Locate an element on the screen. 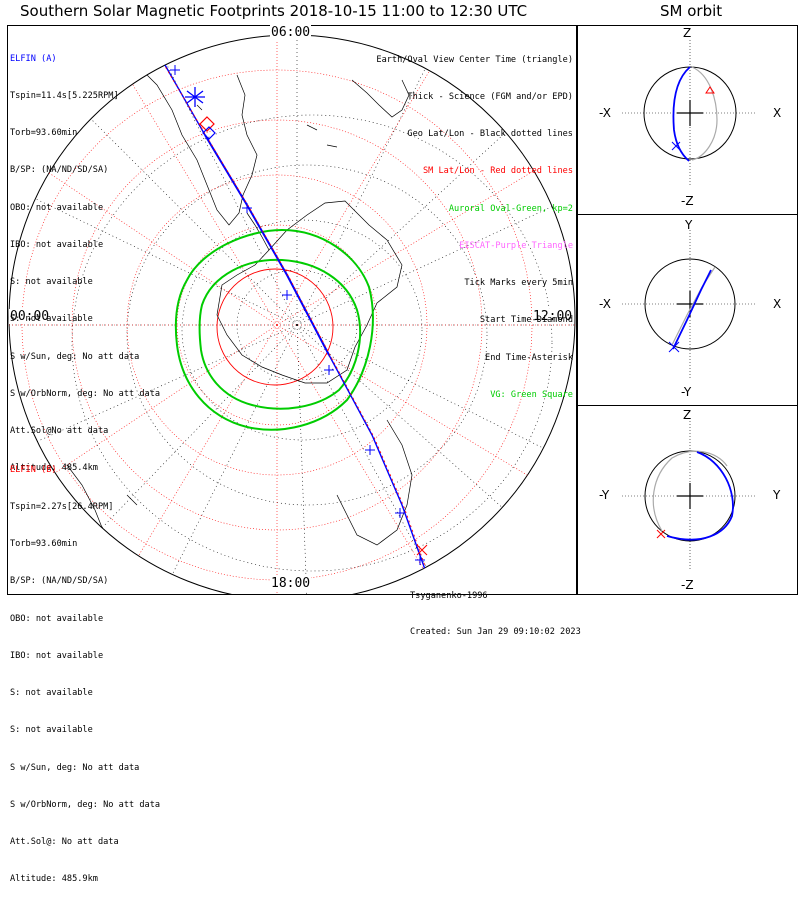 This screenshot has width=800, height=898. yz-axis-bottom: -Z is located at coordinates (687, 585).